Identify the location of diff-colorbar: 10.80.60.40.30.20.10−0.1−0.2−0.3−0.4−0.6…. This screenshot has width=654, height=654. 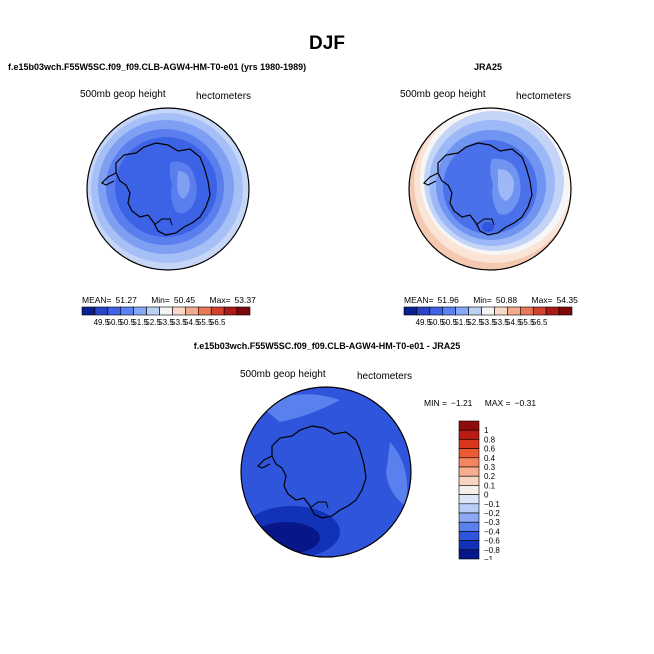
(479, 490).